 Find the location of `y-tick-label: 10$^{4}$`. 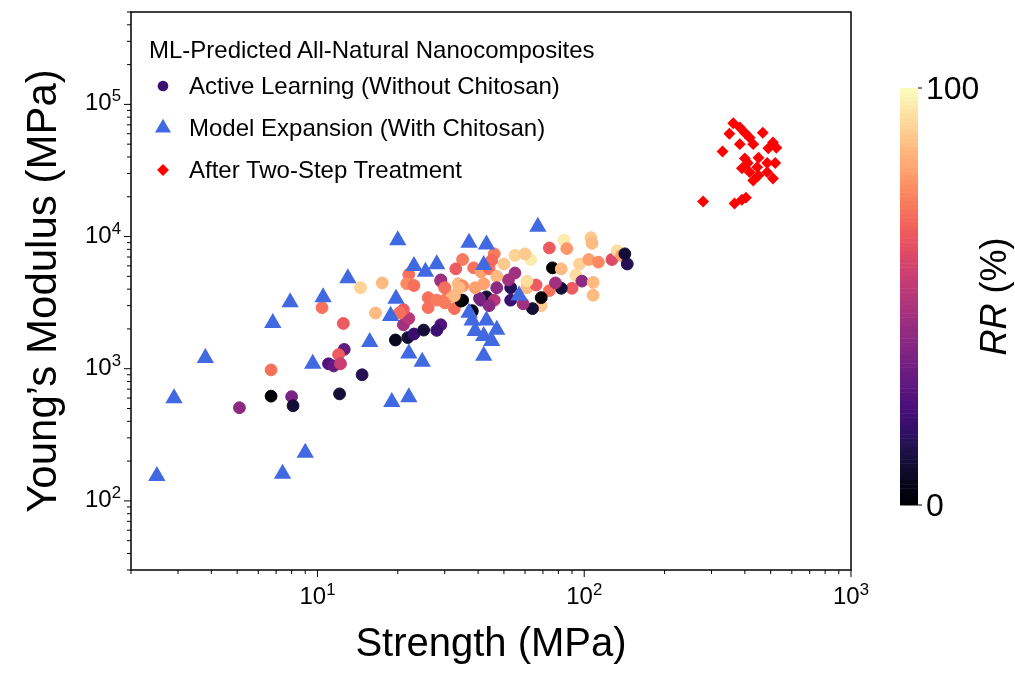

y-tick-label: 10$^{4}$ is located at coordinates (102, 233).